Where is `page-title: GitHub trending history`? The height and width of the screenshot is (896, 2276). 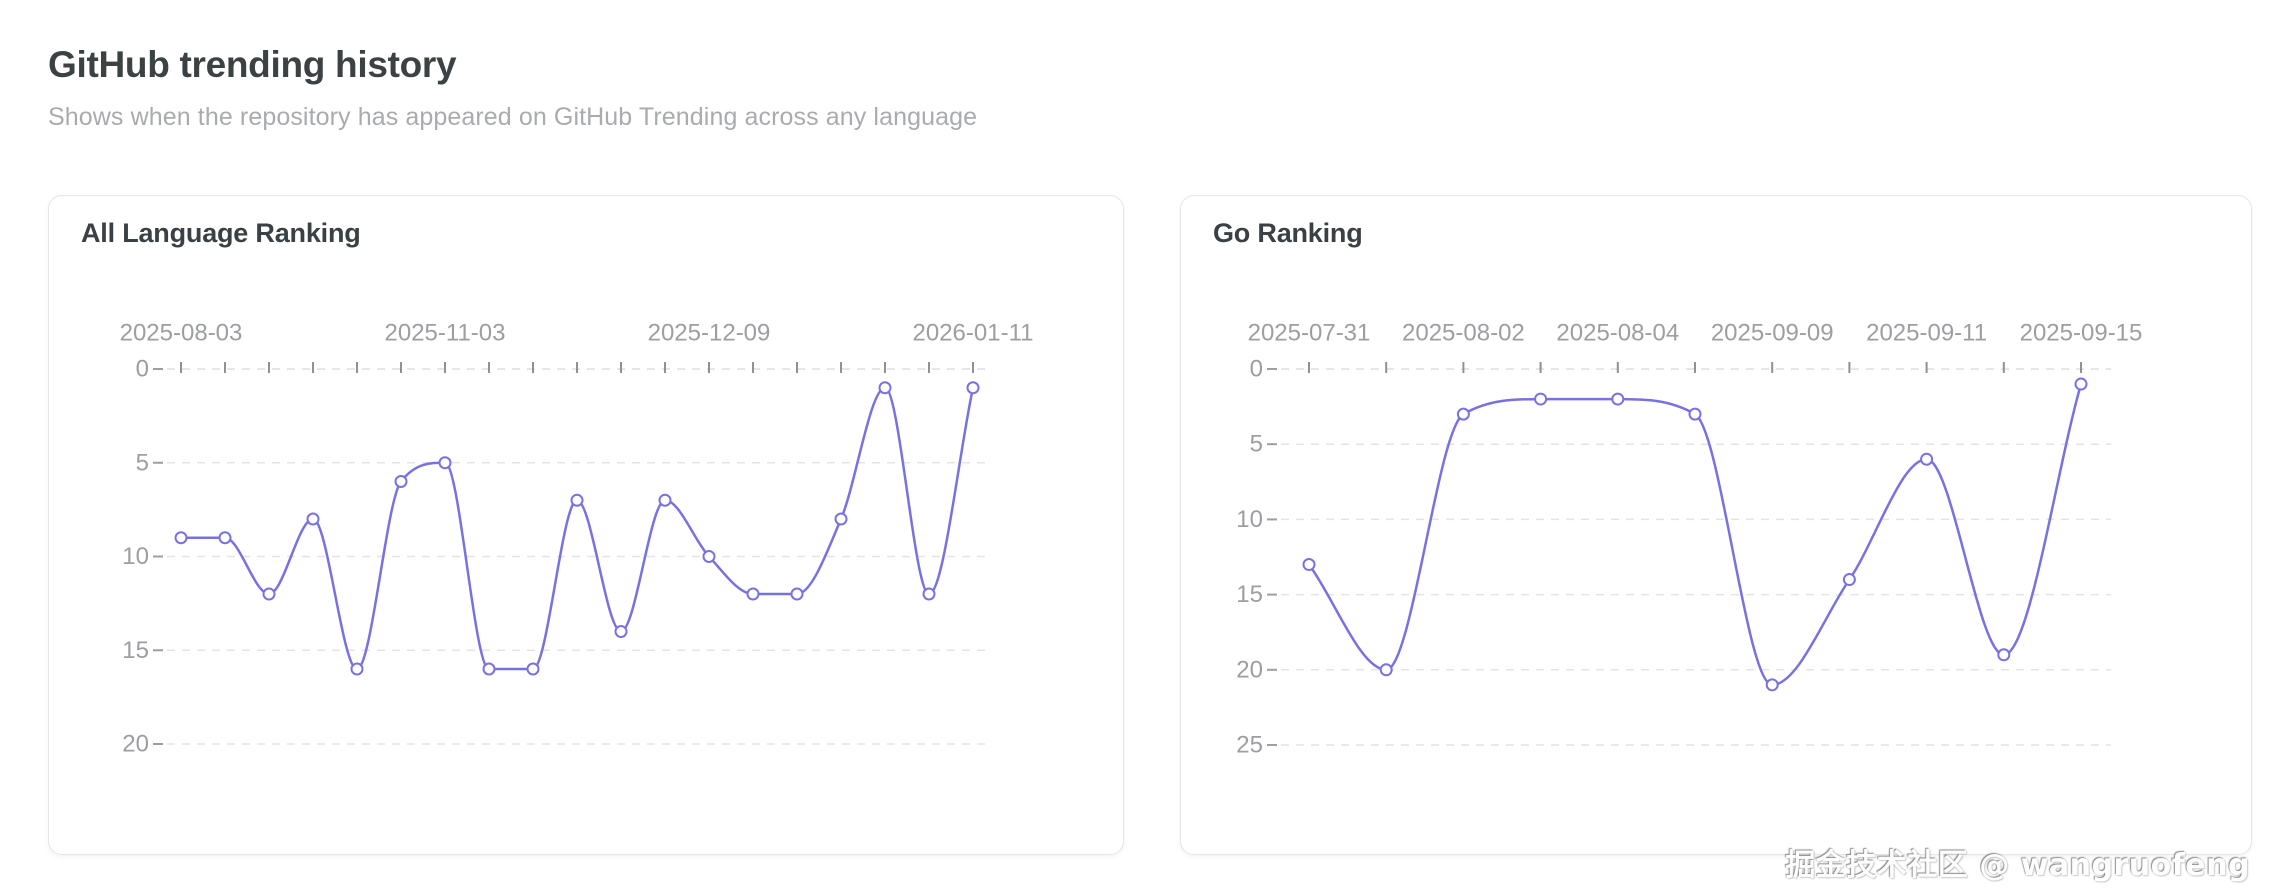 page-title: GitHub trending history is located at coordinates (252, 64).